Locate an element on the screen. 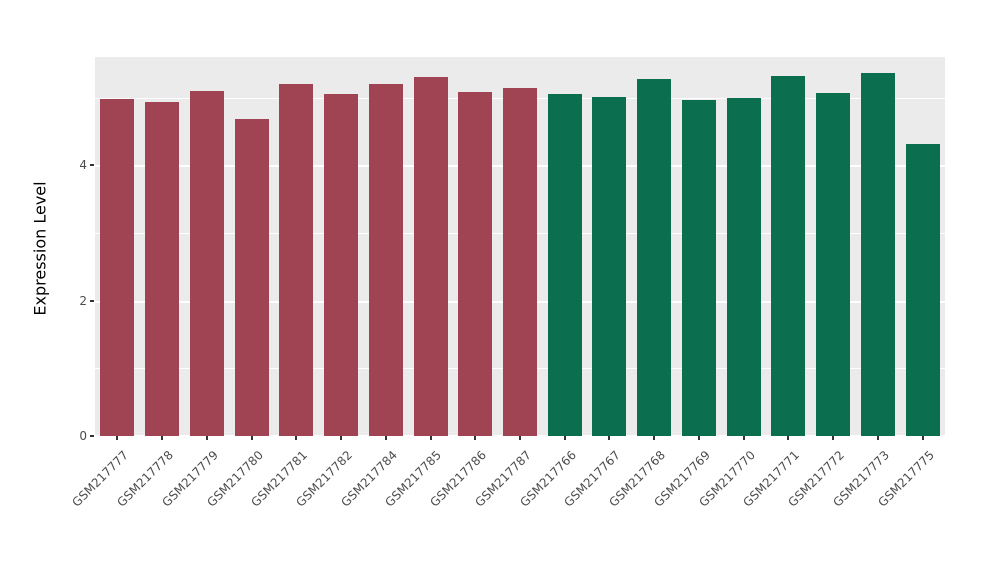  bar-GSM217773 is located at coordinates (877, 254).